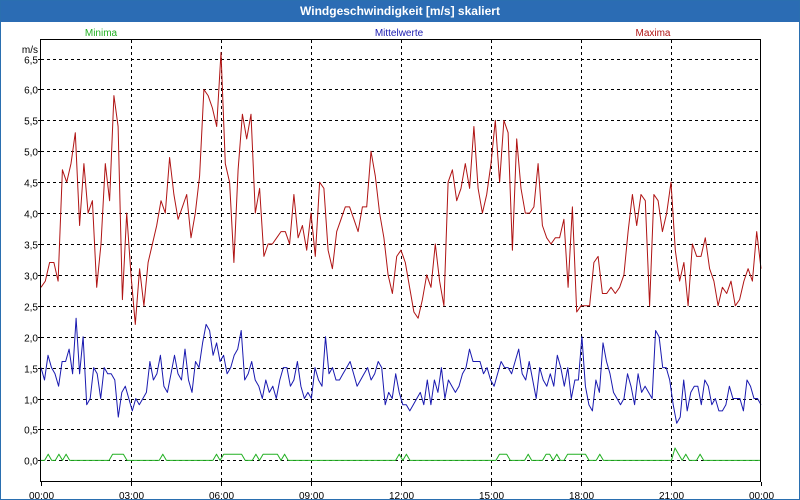  What do you see at coordinates (31, 462) in the screenshot?
I see `y-tick-label: 0,0` at bounding box center [31, 462].